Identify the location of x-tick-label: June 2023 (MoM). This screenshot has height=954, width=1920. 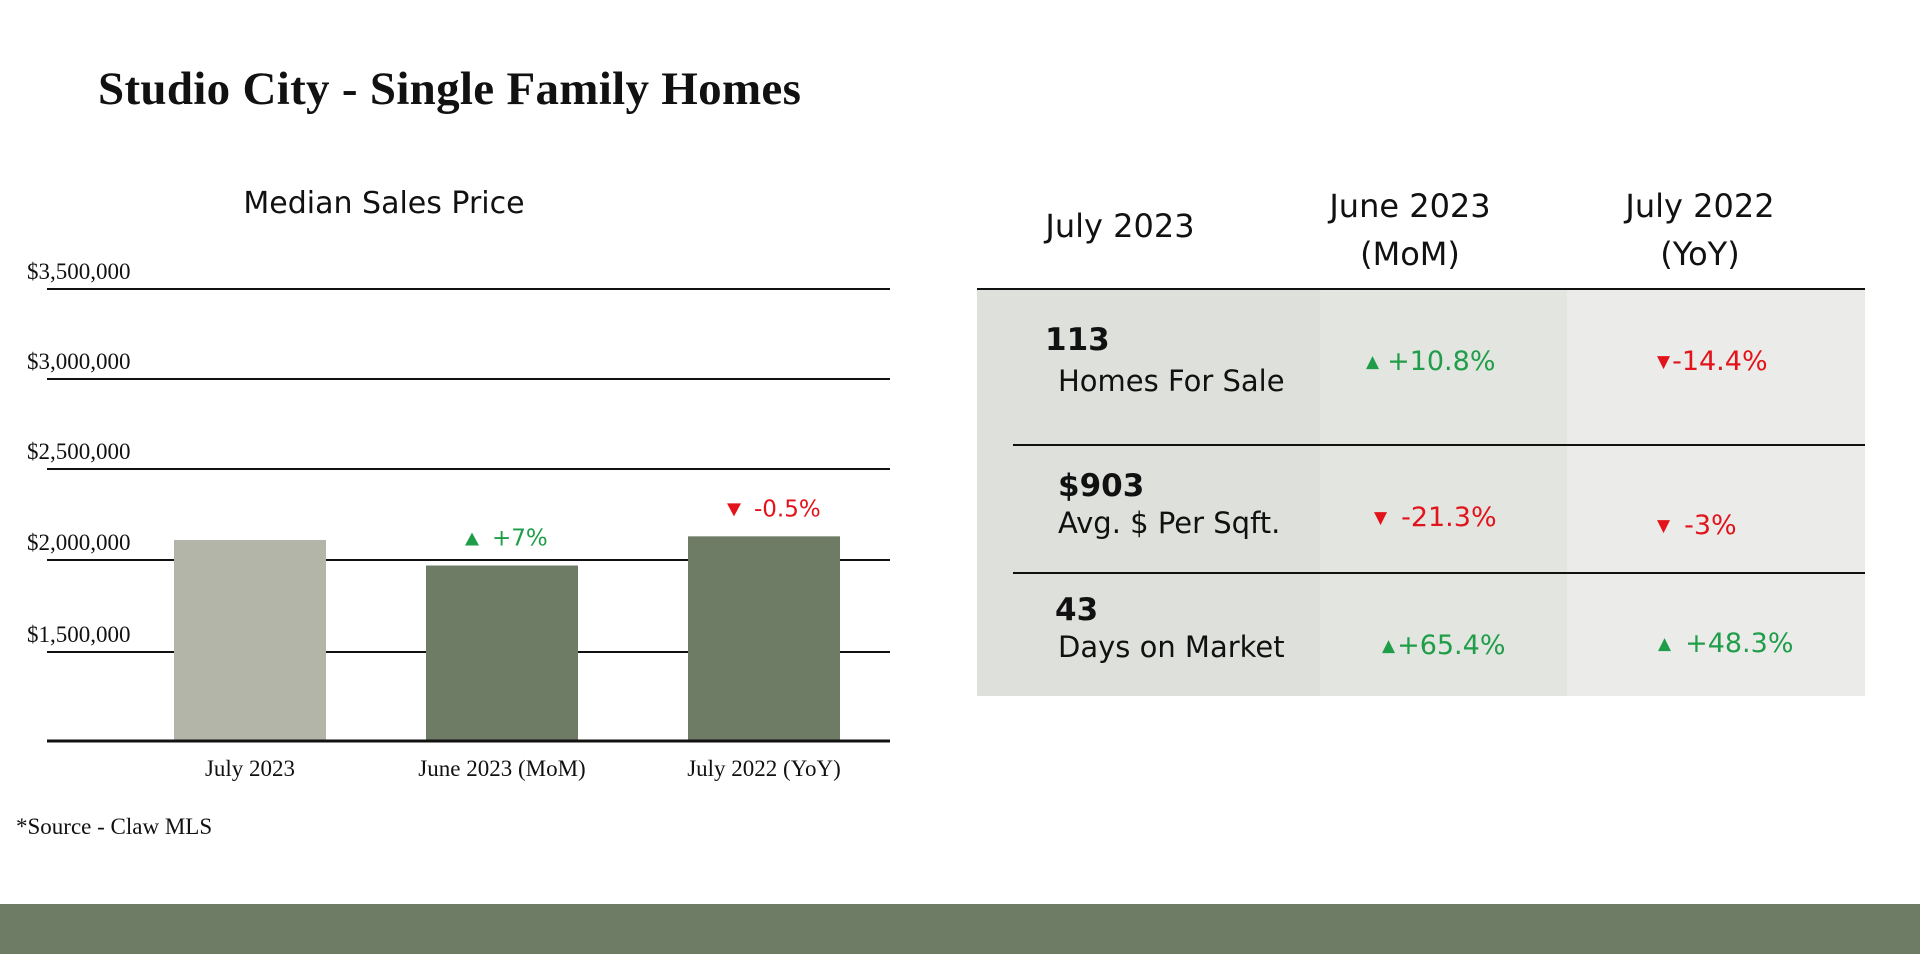
(501, 768).